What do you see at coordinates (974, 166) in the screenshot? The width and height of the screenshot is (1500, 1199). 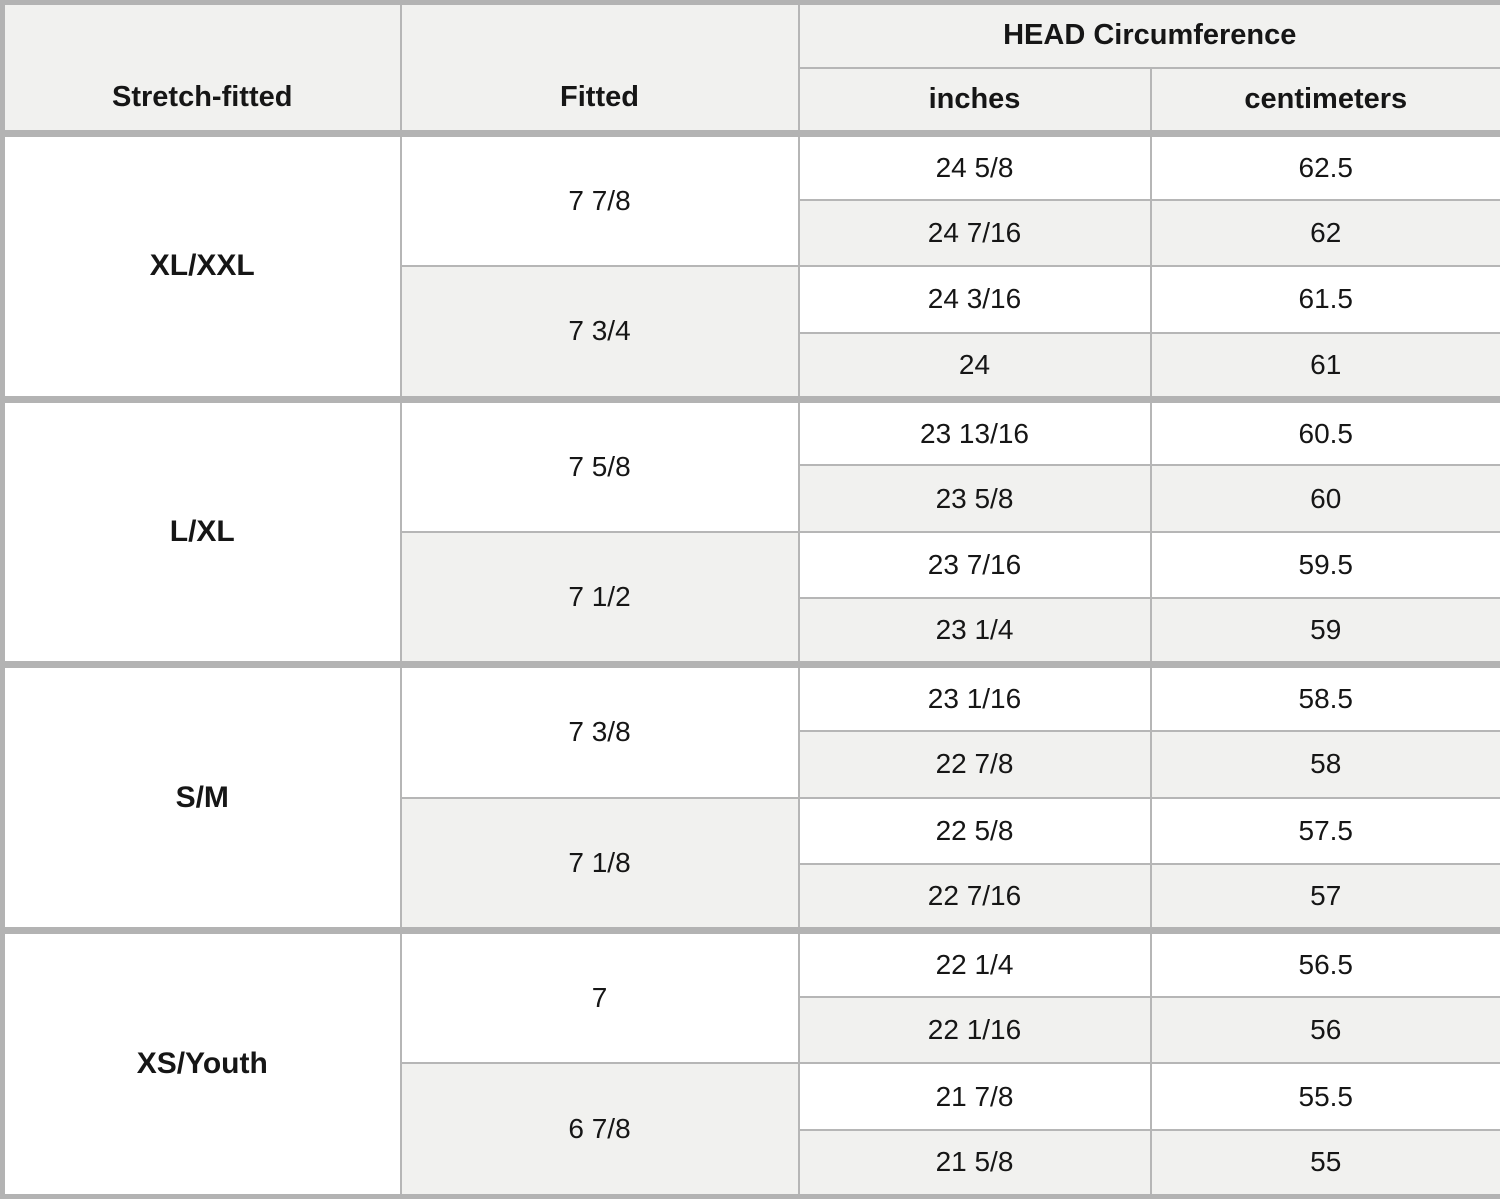 I see `inches-cell: 24 5/8` at bounding box center [974, 166].